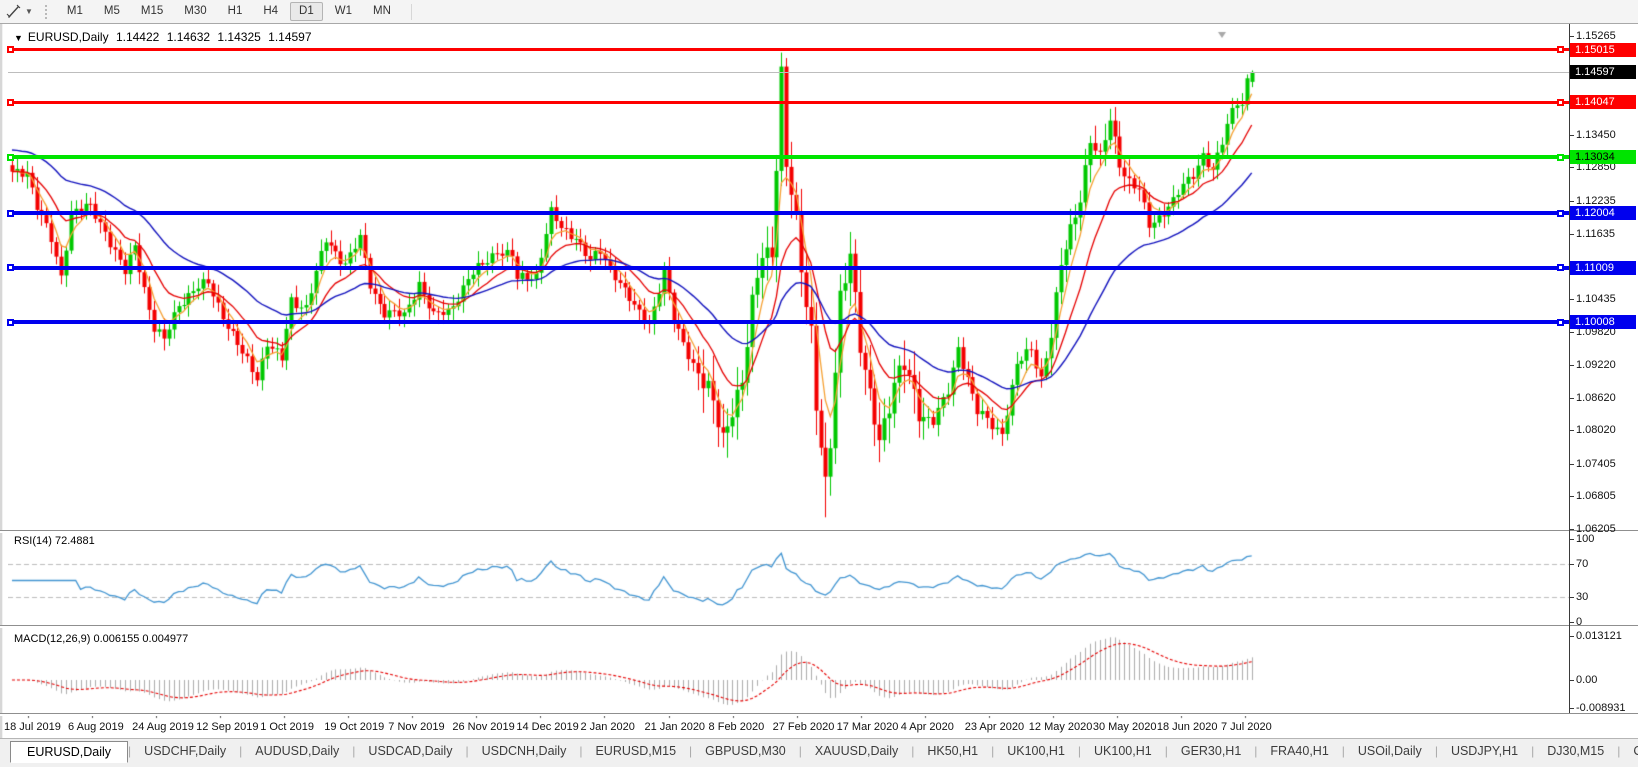  Describe the element at coordinates (1592, 233) in the screenshot. I see `price-axis-tick: 1.11635` at that location.